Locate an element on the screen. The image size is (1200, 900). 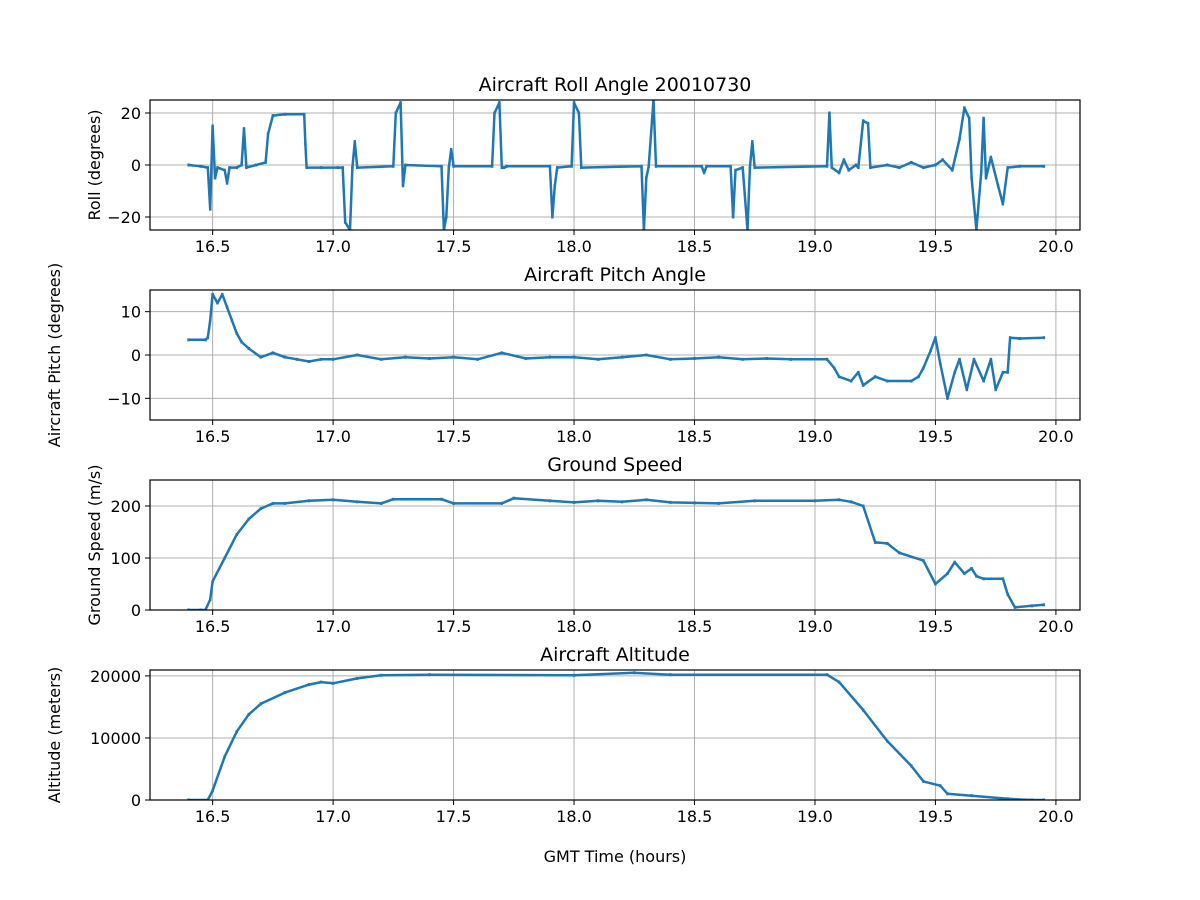
y-tick-label: 200 is located at coordinates (125, 506).